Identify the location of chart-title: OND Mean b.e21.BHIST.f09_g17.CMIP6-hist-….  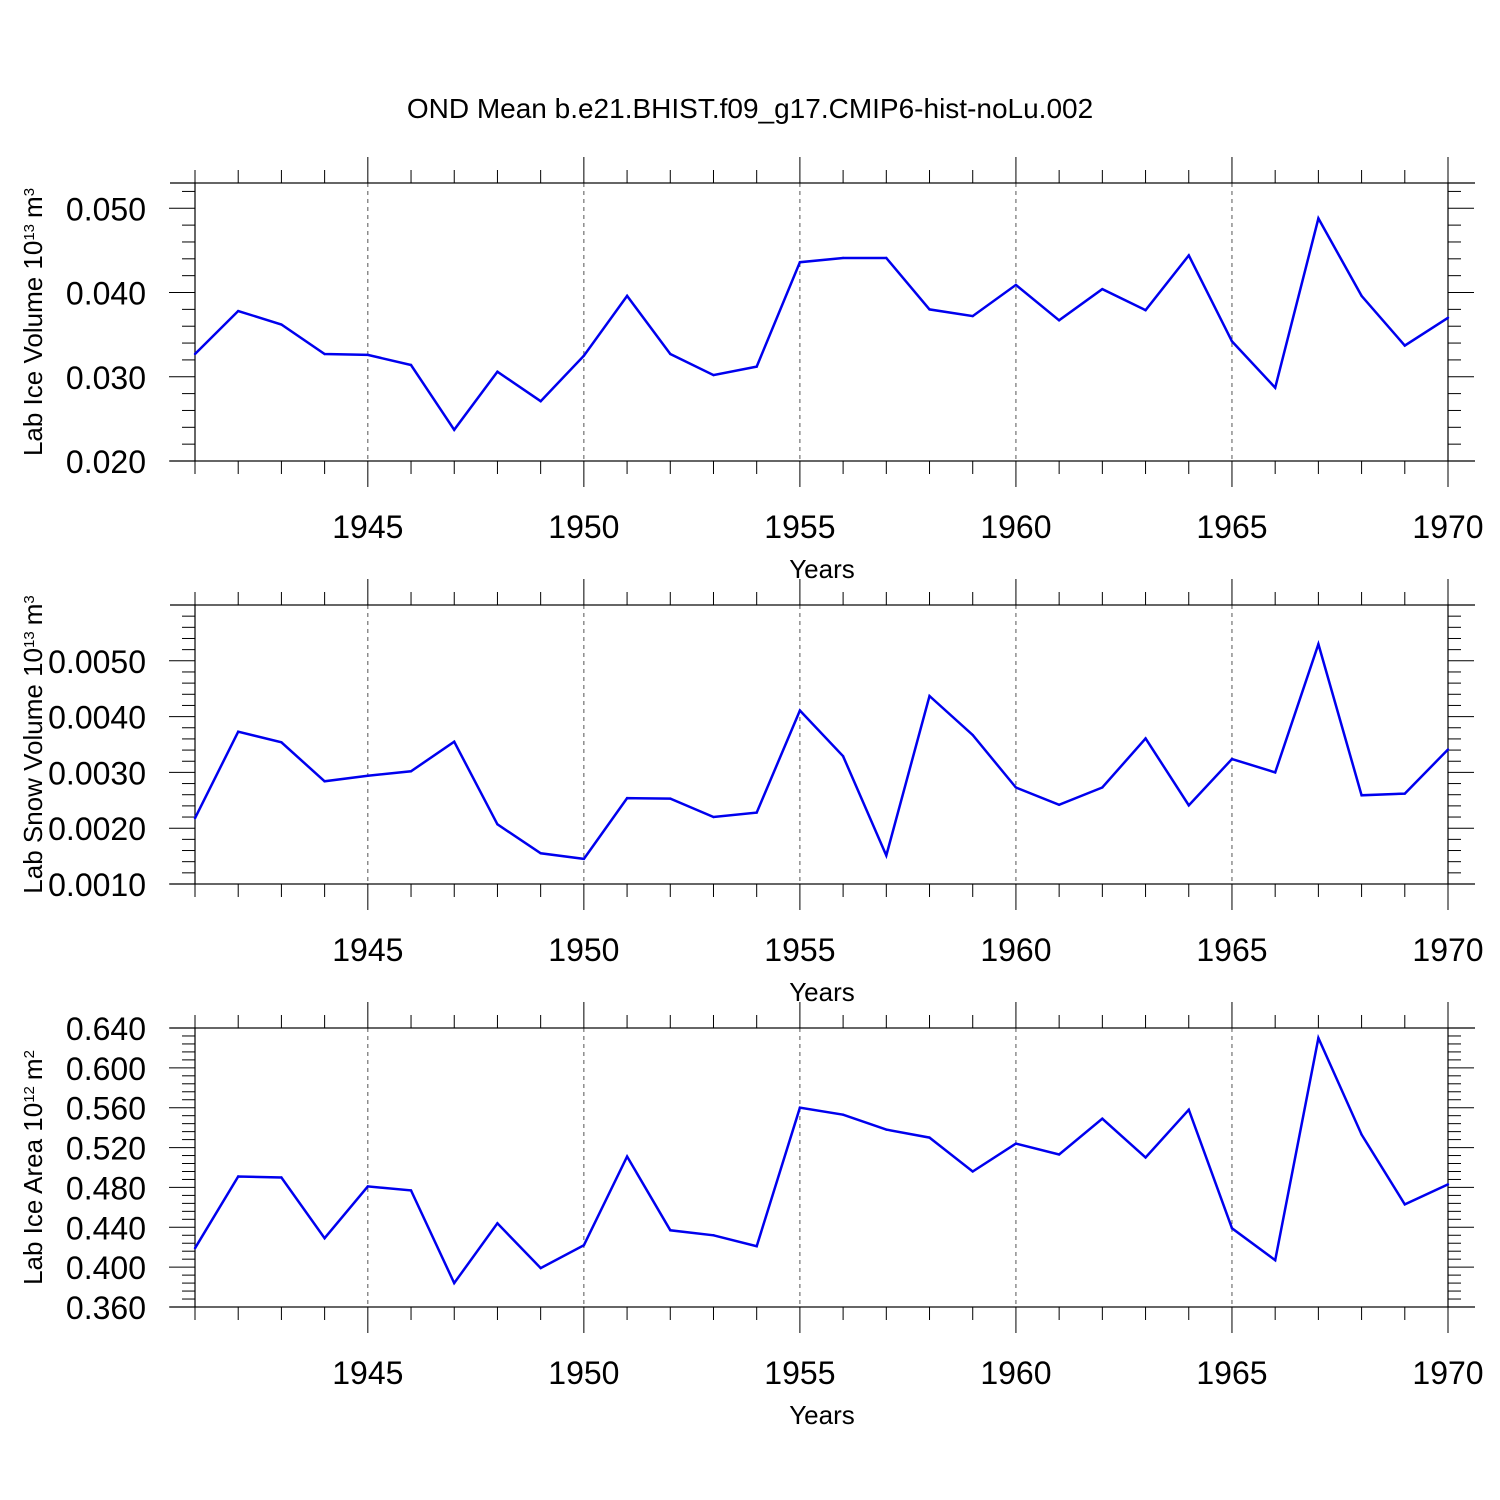
(750, 108).